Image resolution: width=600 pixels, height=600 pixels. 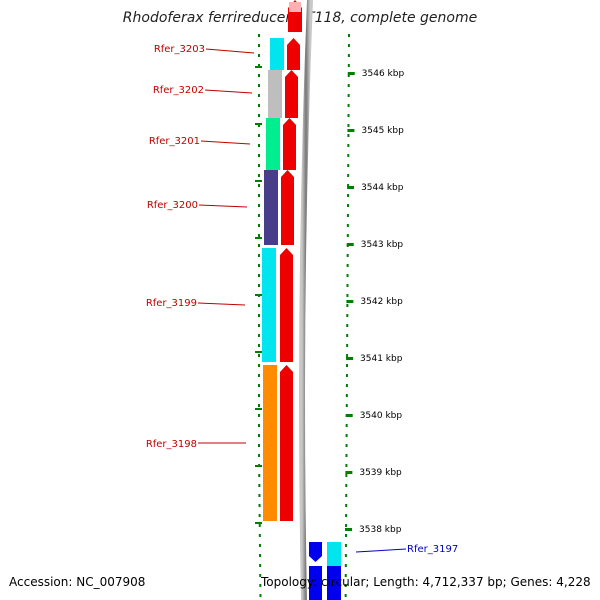 I want to click on orf-arrow-highlight, so click(x=295, y=7).